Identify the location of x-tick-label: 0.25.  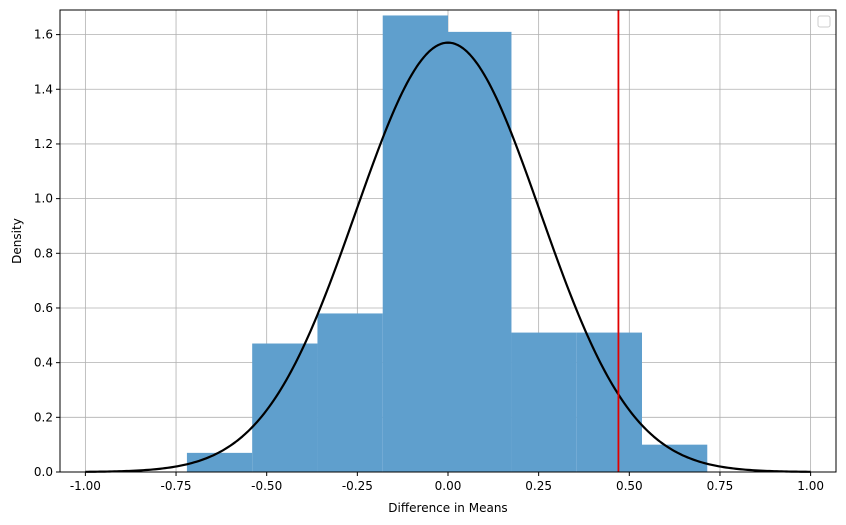
(538, 486).